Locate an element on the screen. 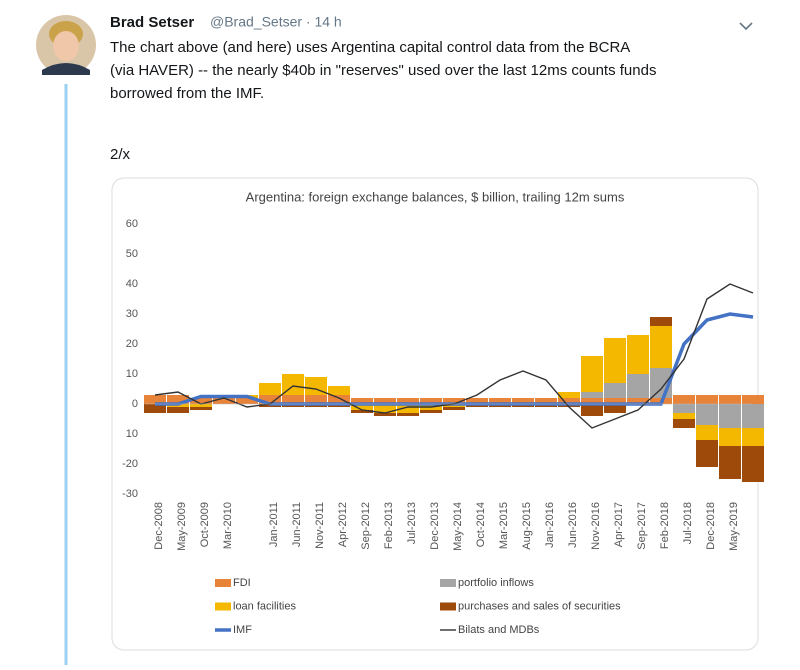 Image resolution: width=800 pixels, height=670 pixels. x-tick-label: Dec-2013 is located at coordinates (435, 526).